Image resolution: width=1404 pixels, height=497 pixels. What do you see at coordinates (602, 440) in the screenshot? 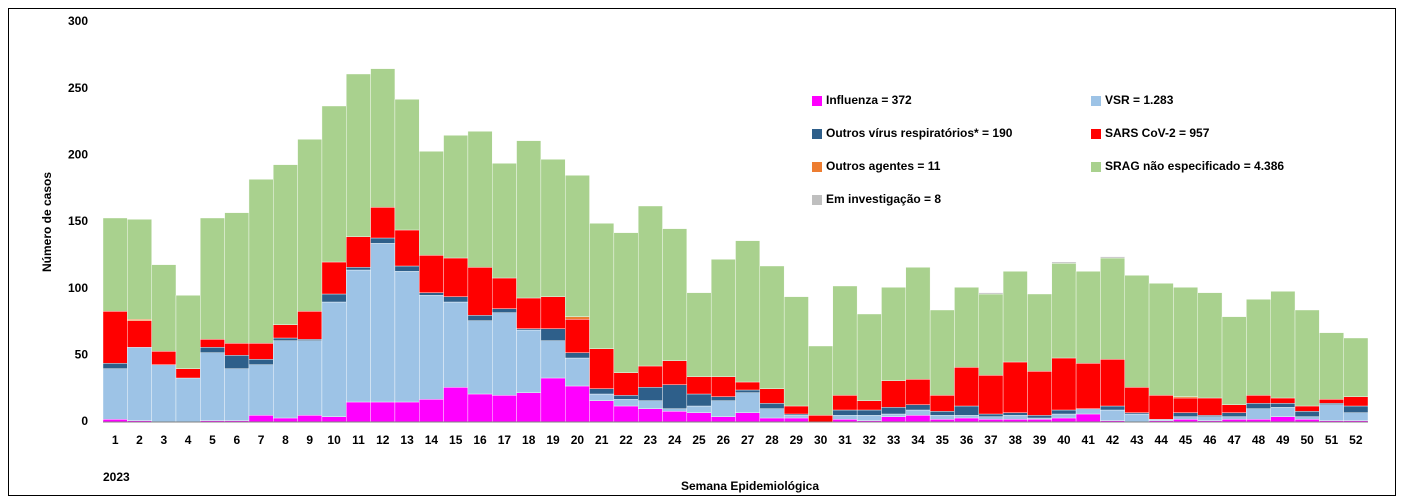
I see `x-tick-label: 21` at bounding box center [602, 440].